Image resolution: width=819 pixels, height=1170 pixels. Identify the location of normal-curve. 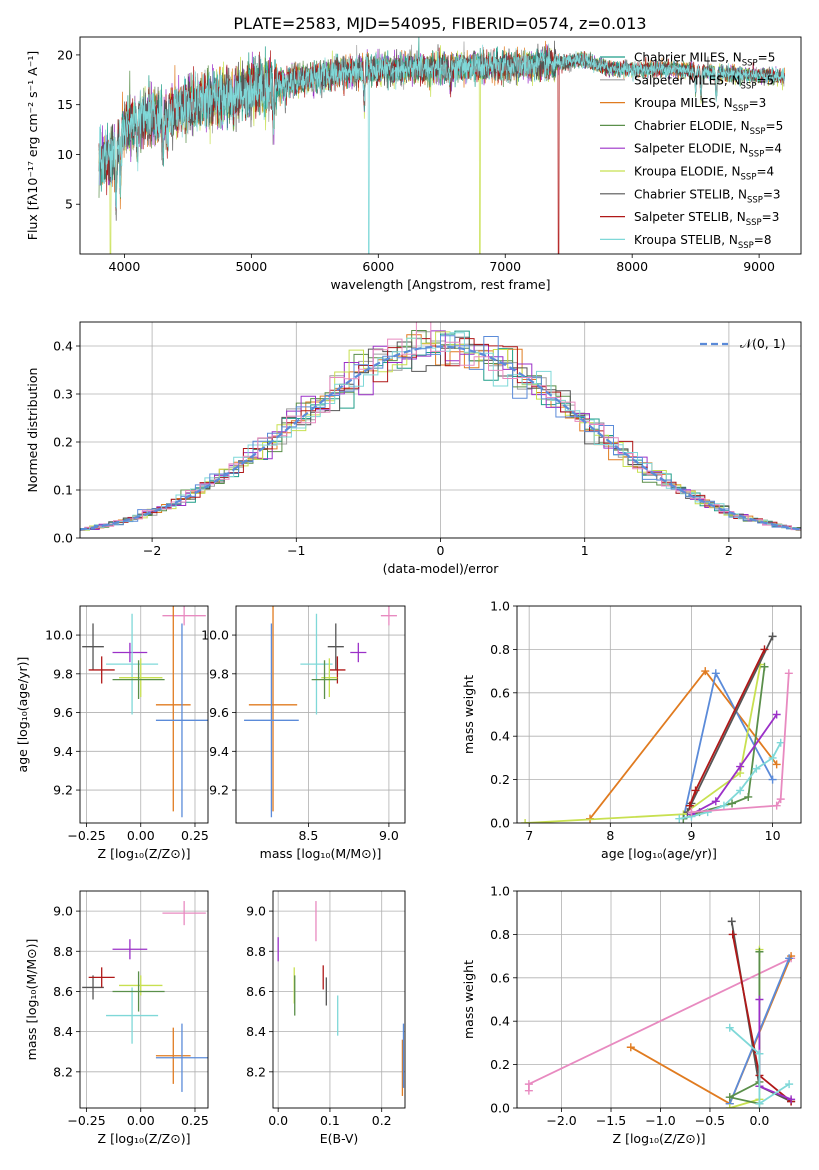
(440, 438).